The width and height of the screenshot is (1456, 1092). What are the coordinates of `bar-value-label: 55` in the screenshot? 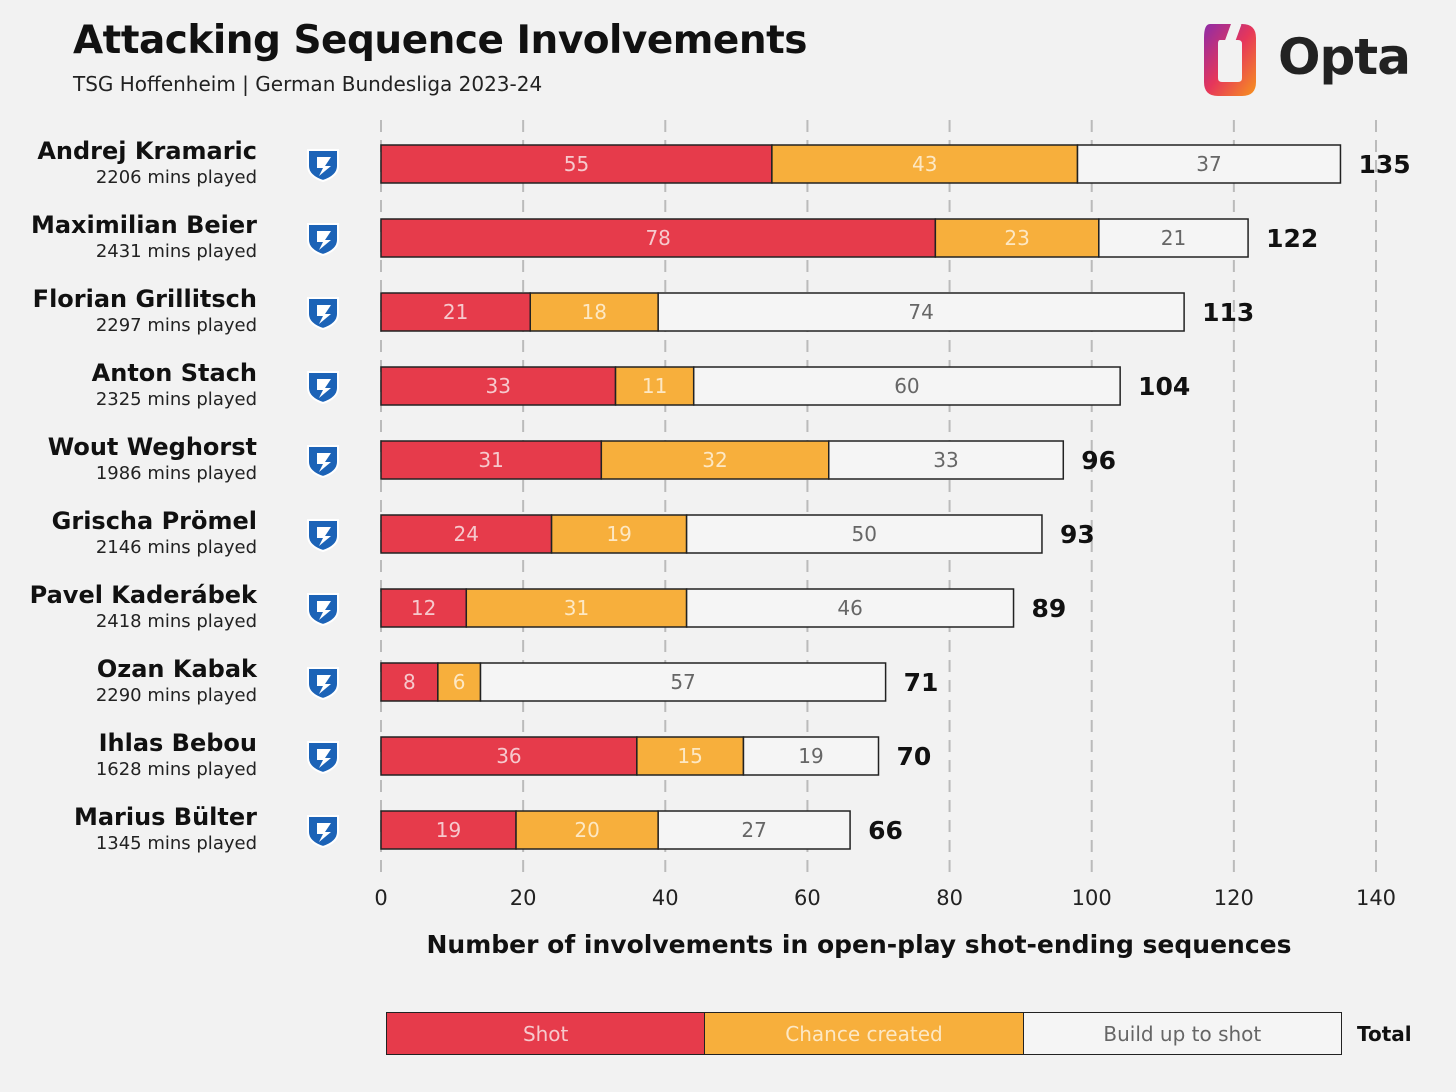 It's located at (576, 164).